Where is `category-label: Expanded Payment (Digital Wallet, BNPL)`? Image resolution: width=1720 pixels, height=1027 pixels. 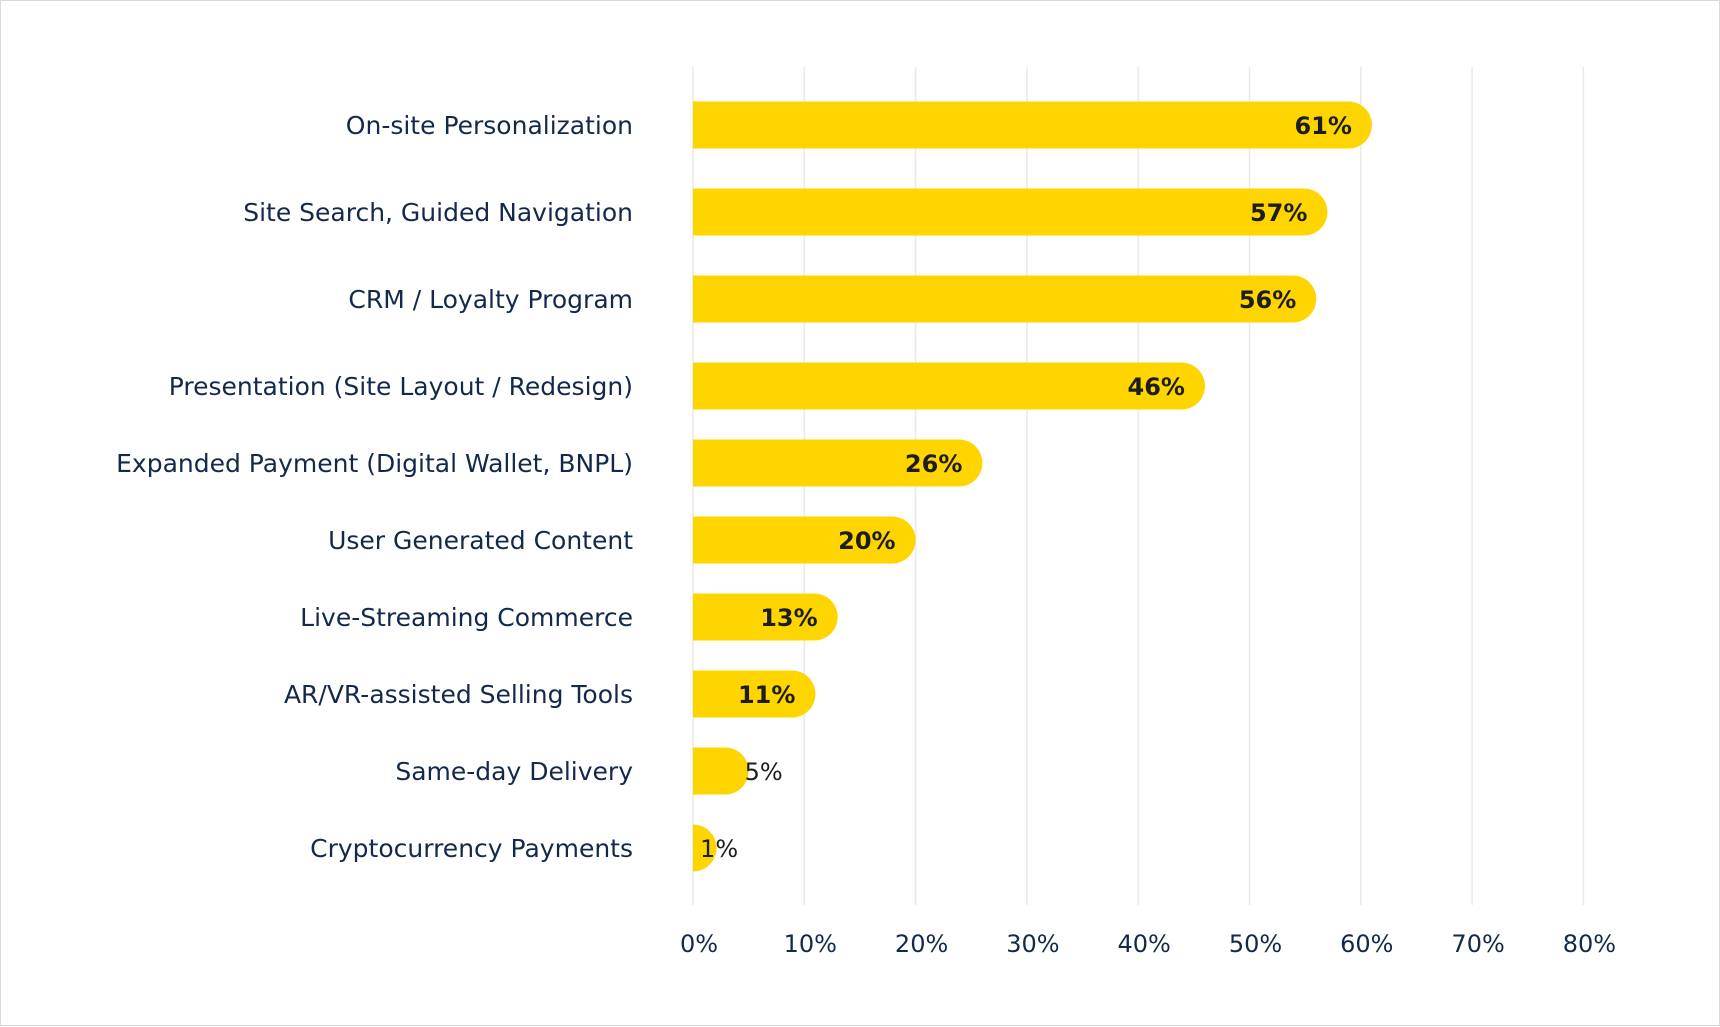
category-label: Expanded Payment (Digital Wallet, BNPL) is located at coordinates (374, 463).